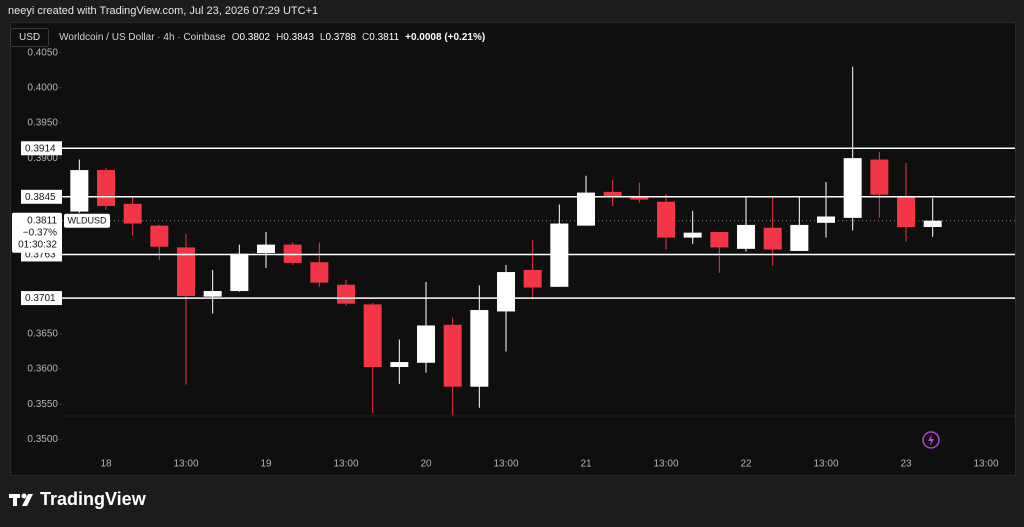 The image size is (1024, 527). What do you see at coordinates (106, 464) in the screenshot?
I see `x-tick-label: 18` at bounding box center [106, 464].